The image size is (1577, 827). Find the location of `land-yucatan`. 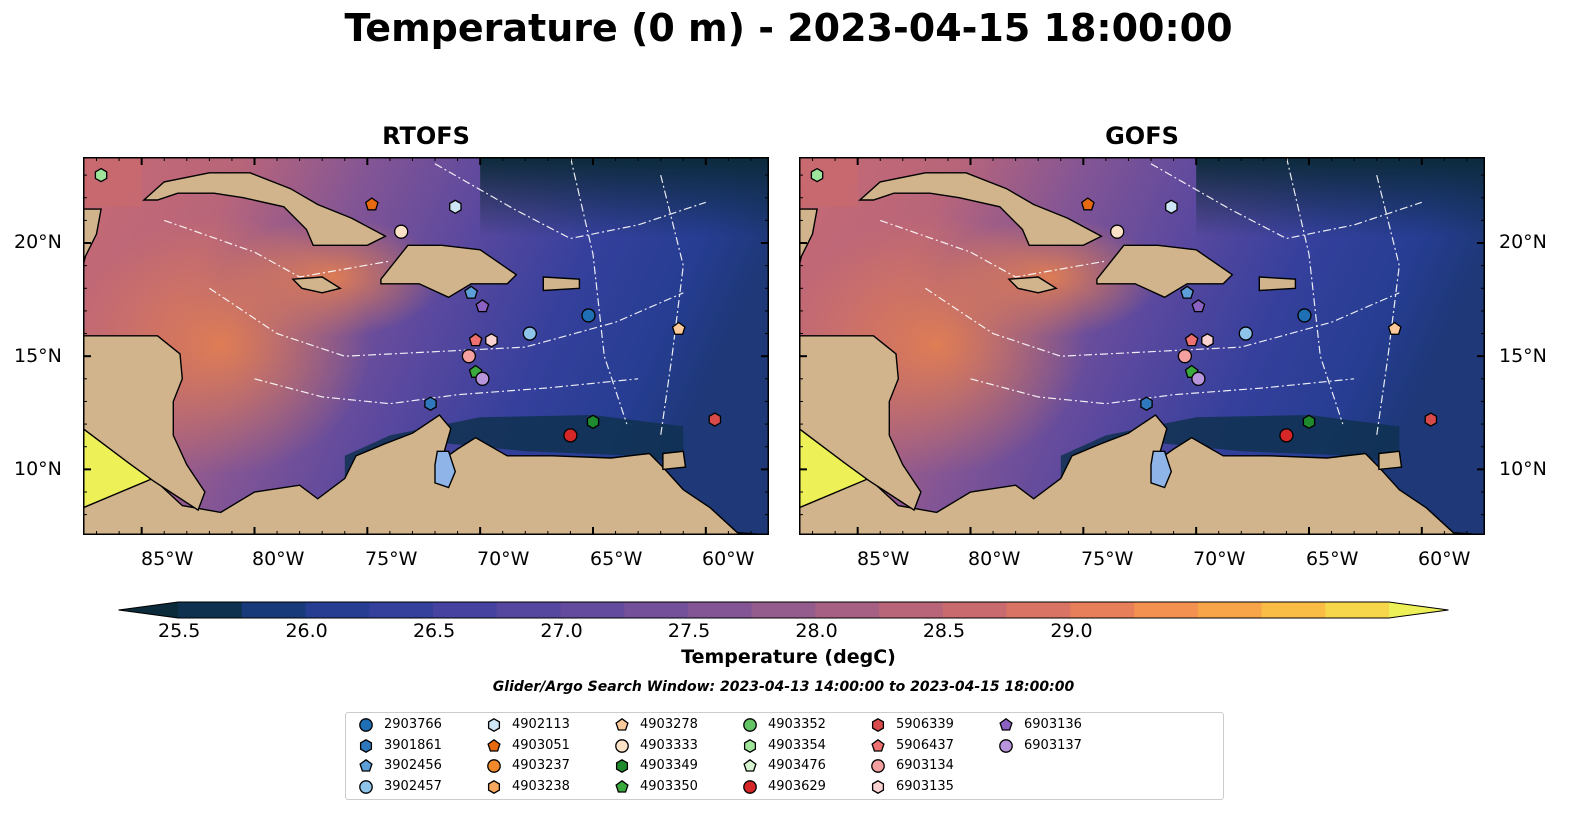

land-yucatan is located at coordinates (92, 254).